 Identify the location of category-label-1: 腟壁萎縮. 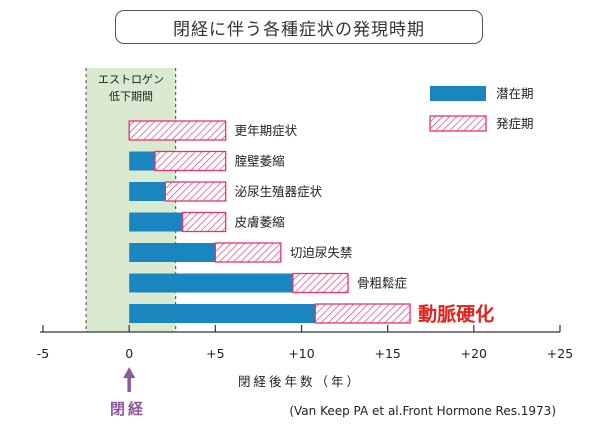
(260, 161).